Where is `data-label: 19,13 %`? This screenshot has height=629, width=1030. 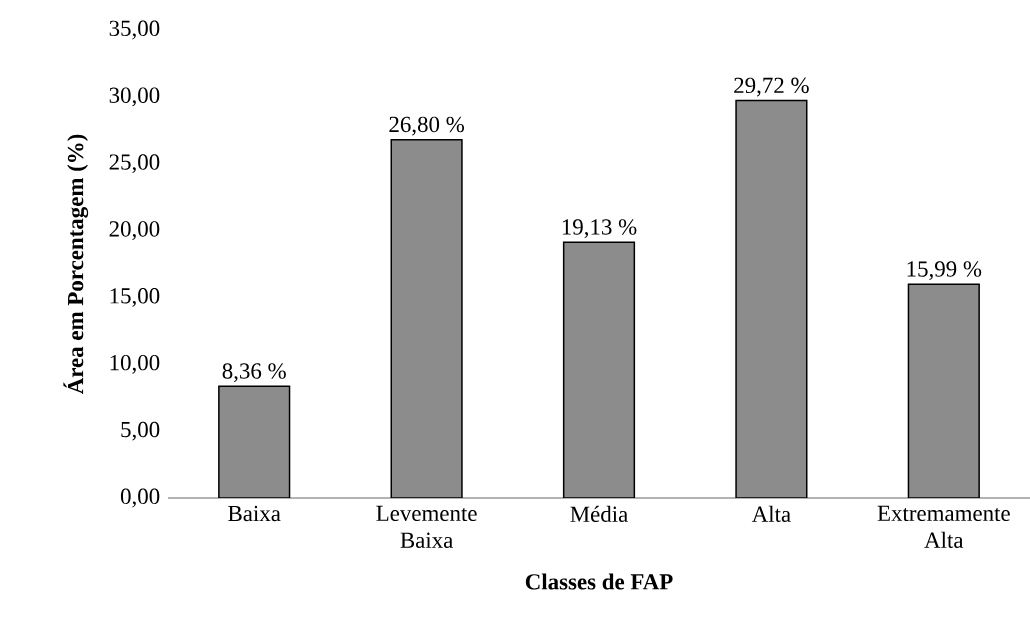 data-label: 19,13 % is located at coordinates (599, 229).